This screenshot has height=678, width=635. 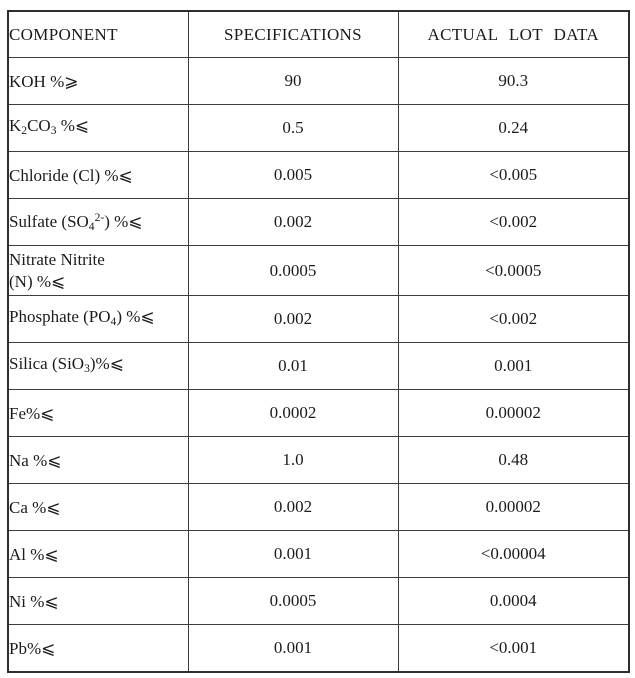 I want to click on table-row: Al %⩽ 0.001 <0.00004, so click(x=318, y=554).